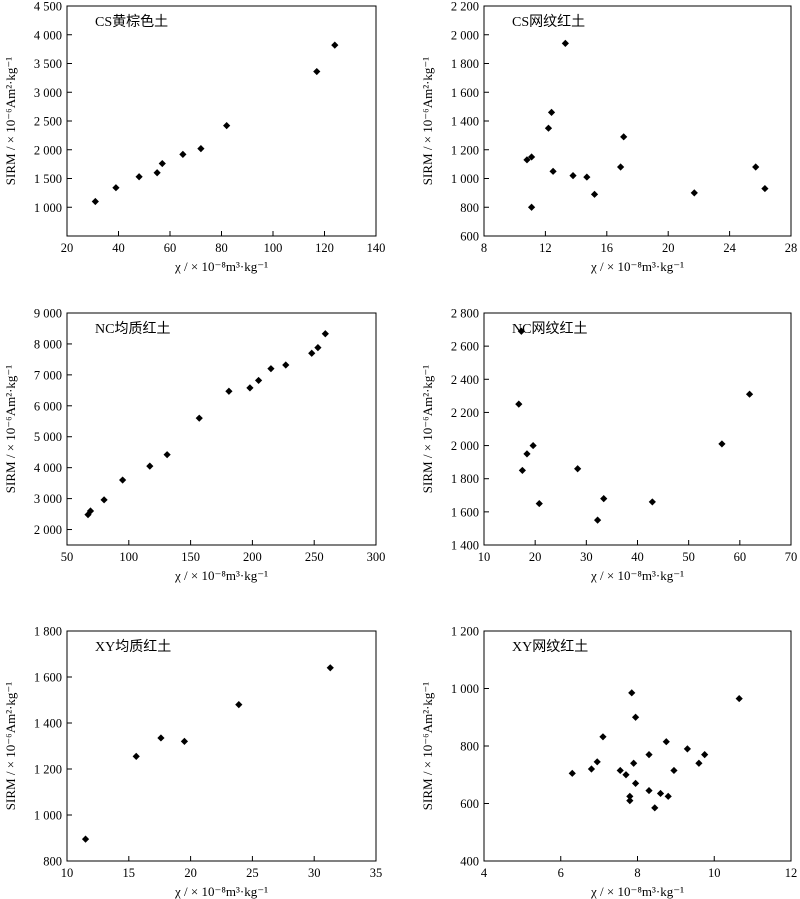 The width and height of the screenshot is (800, 899). What do you see at coordinates (128, 557) in the screenshot?
I see `x-tick-label: 100` at bounding box center [128, 557].